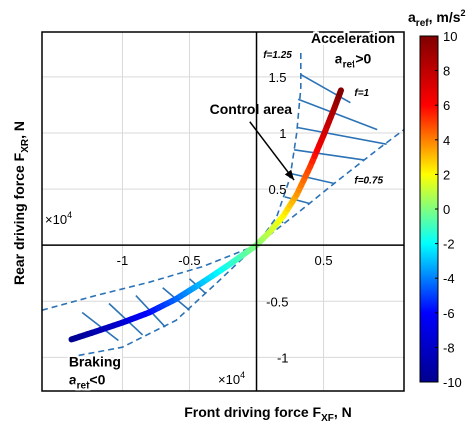  What do you see at coordinates (452, 382) in the screenshot?
I see `colorbar-tick-label: -10` at bounding box center [452, 382].